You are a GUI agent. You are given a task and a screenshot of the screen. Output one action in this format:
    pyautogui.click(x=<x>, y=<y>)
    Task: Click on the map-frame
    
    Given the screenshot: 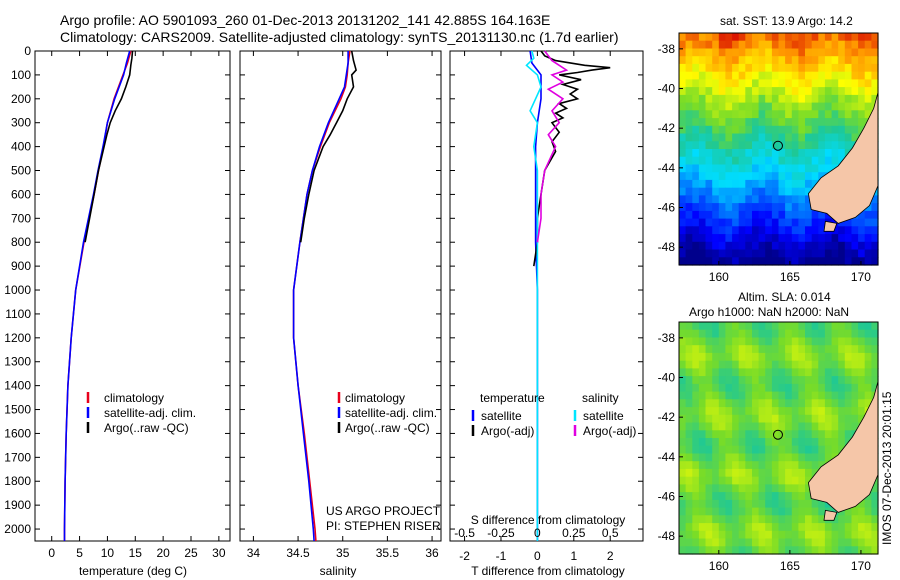 What is the action you would take?
    pyautogui.click(x=778, y=149)
    